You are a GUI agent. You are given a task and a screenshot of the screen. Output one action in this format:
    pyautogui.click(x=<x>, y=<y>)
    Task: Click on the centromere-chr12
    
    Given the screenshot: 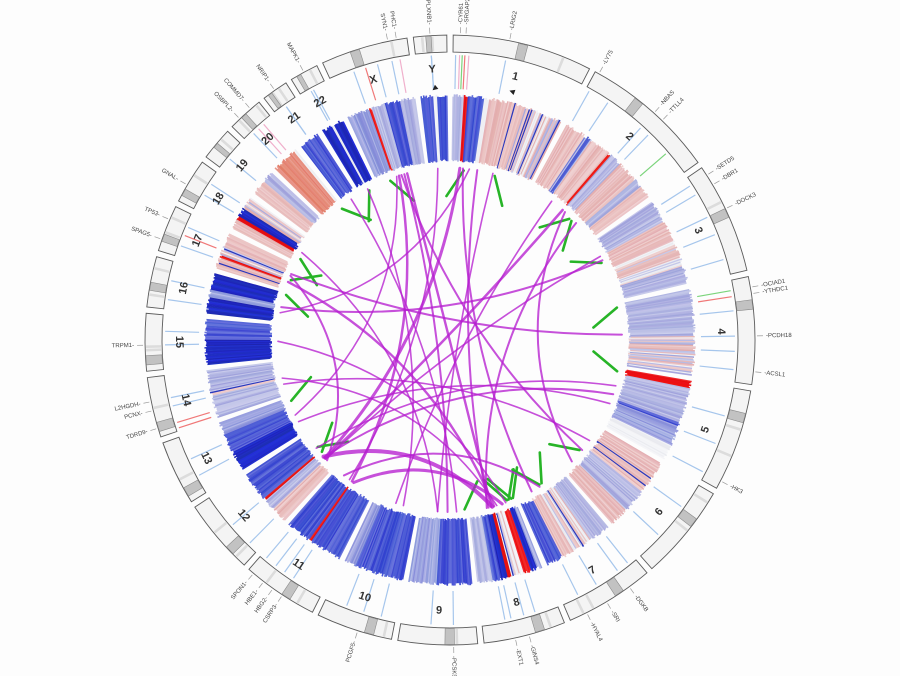 What is the action you would take?
    pyautogui.click(x=235, y=545)
    